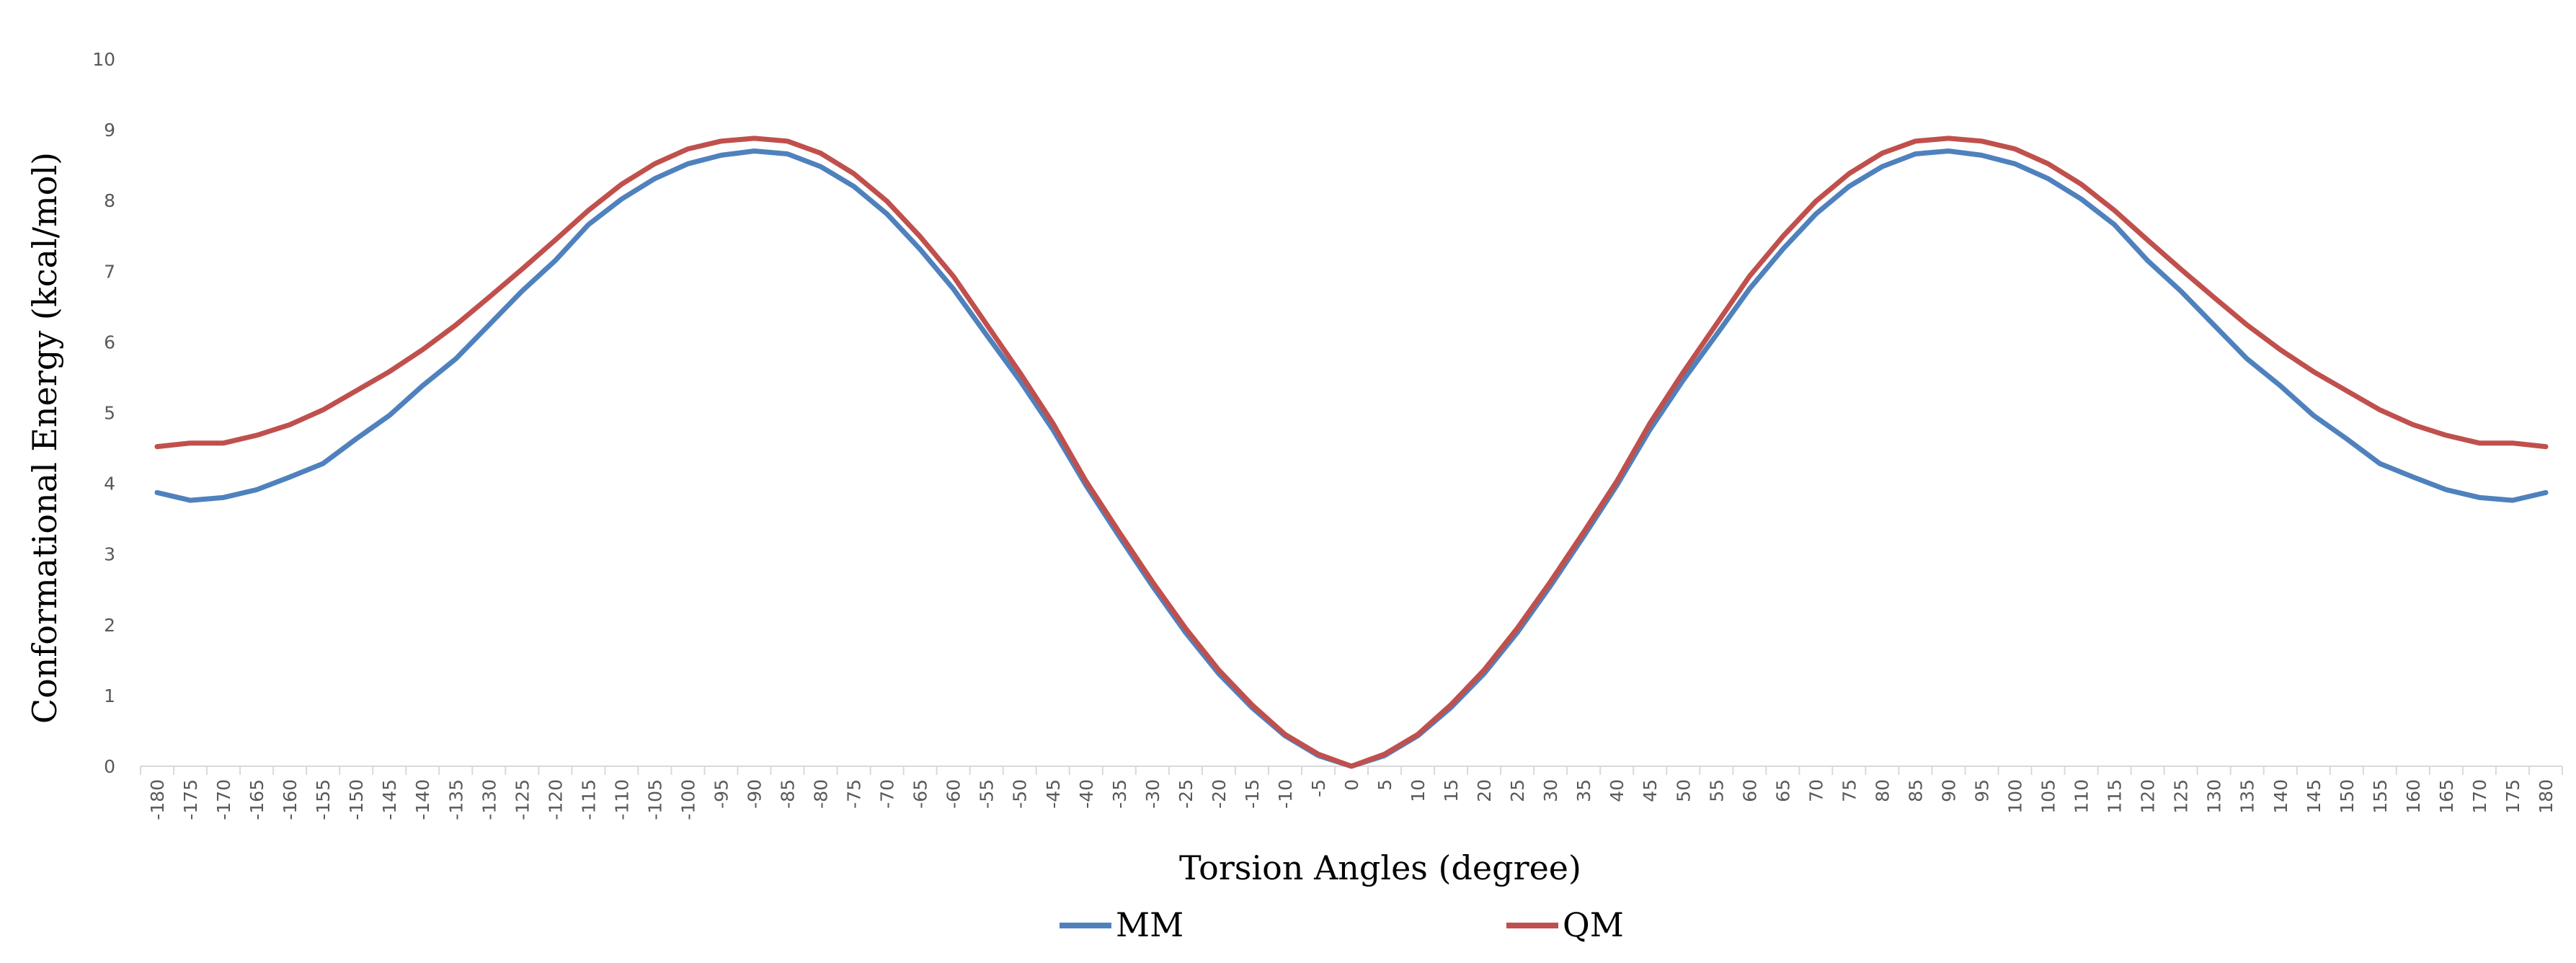  Describe the element at coordinates (1351, 770) in the screenshot. I see `x-axis-tick-marks` at that location.